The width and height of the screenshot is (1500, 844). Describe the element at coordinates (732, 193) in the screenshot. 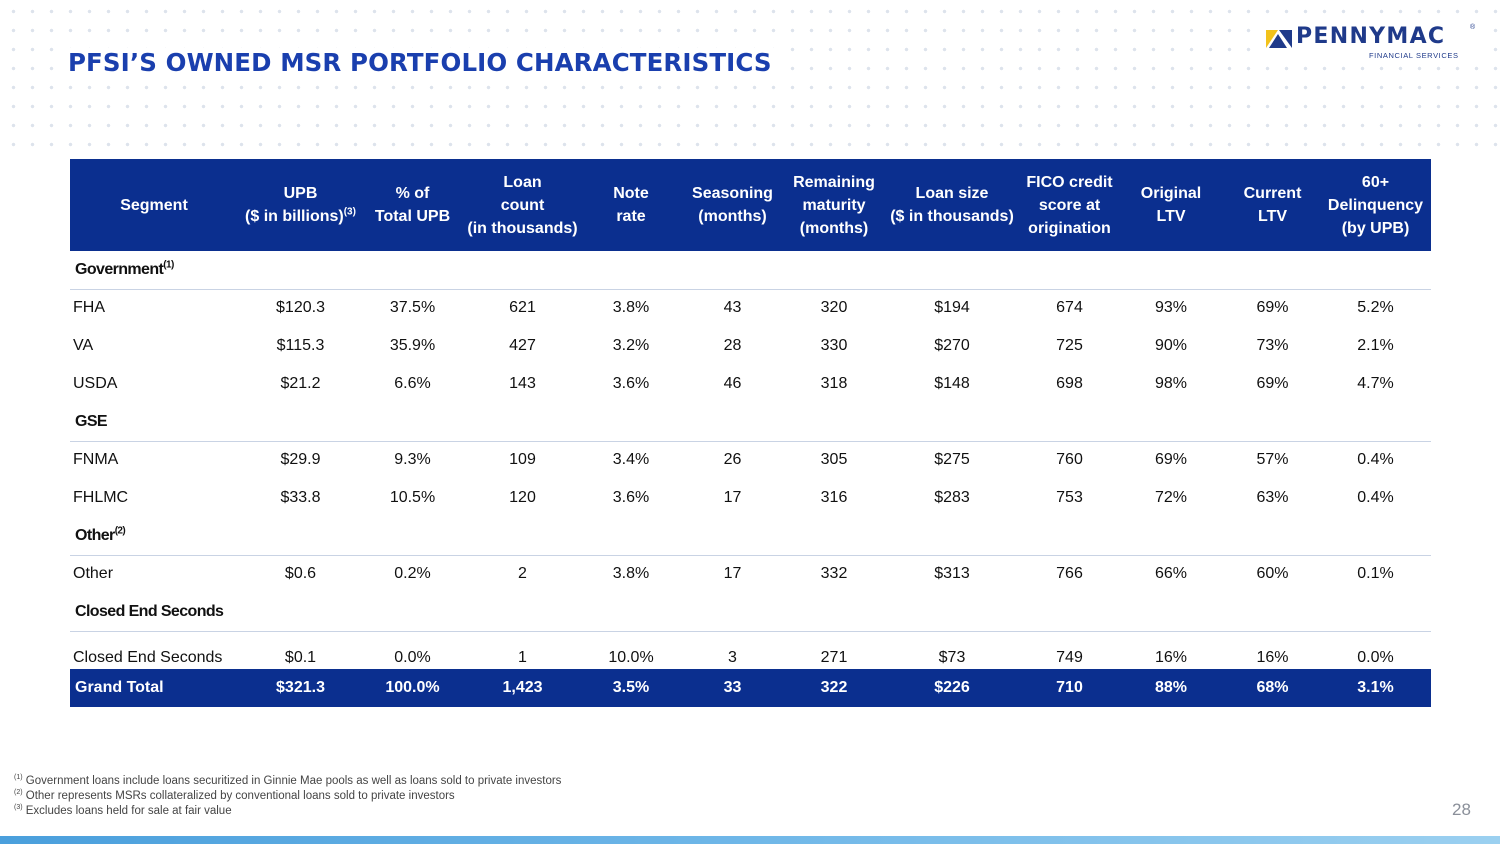

I see `column-header-line: Seasoning` at that location.